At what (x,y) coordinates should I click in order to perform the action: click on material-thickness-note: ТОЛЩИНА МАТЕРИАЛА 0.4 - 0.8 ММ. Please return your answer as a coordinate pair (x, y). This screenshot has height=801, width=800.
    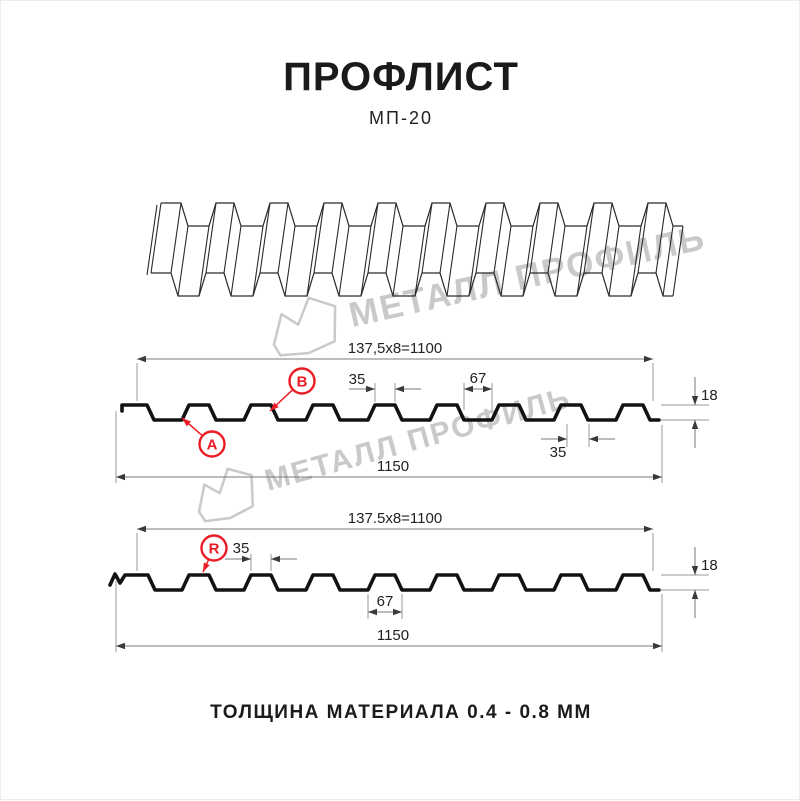
    Looking at the image, I should click on (401, 712).